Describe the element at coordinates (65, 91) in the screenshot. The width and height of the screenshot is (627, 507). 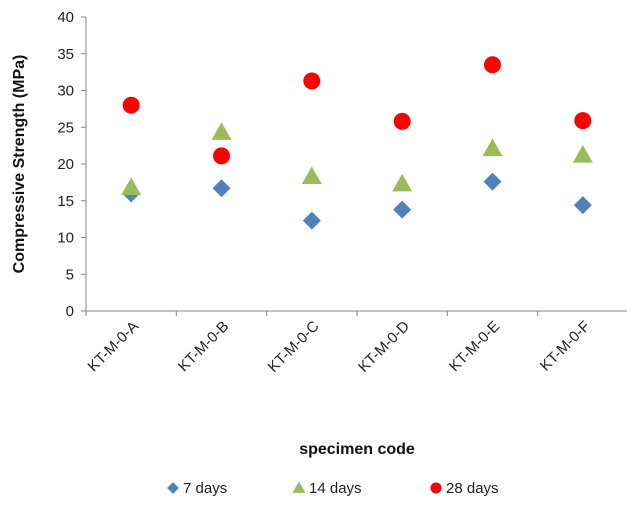
I see `y-tick-label: 30` at that location.